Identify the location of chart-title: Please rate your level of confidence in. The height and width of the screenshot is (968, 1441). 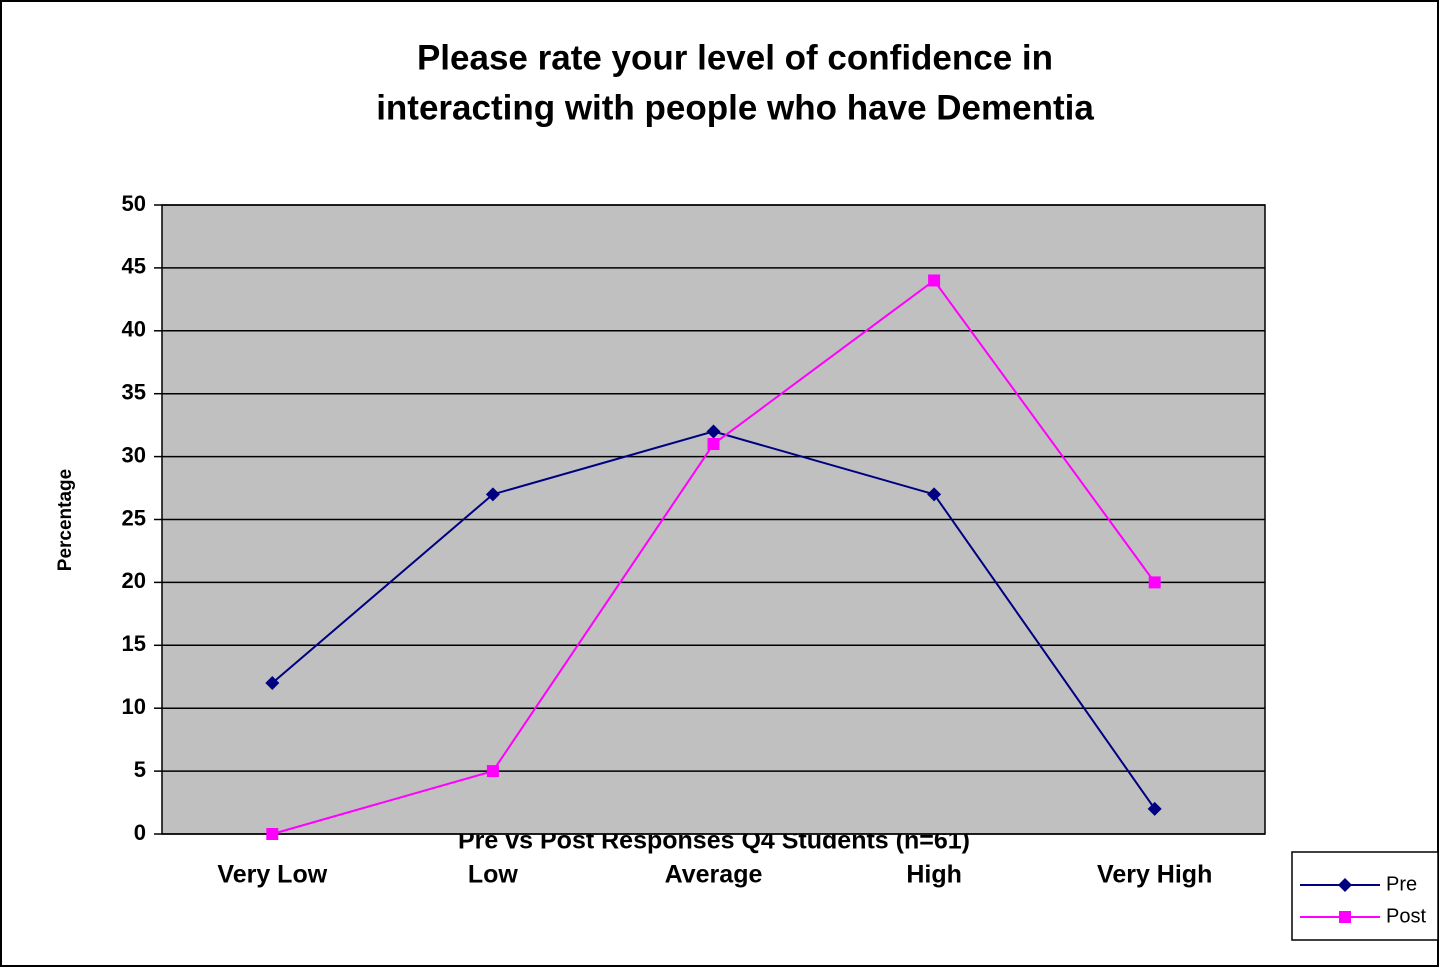
(735, 57).